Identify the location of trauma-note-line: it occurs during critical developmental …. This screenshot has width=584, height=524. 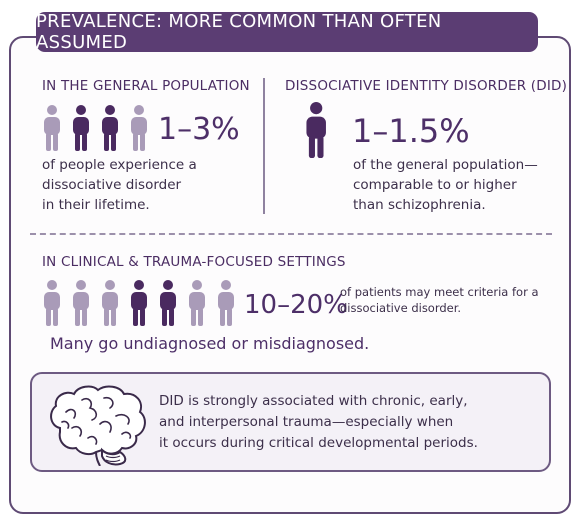
(318, 443).